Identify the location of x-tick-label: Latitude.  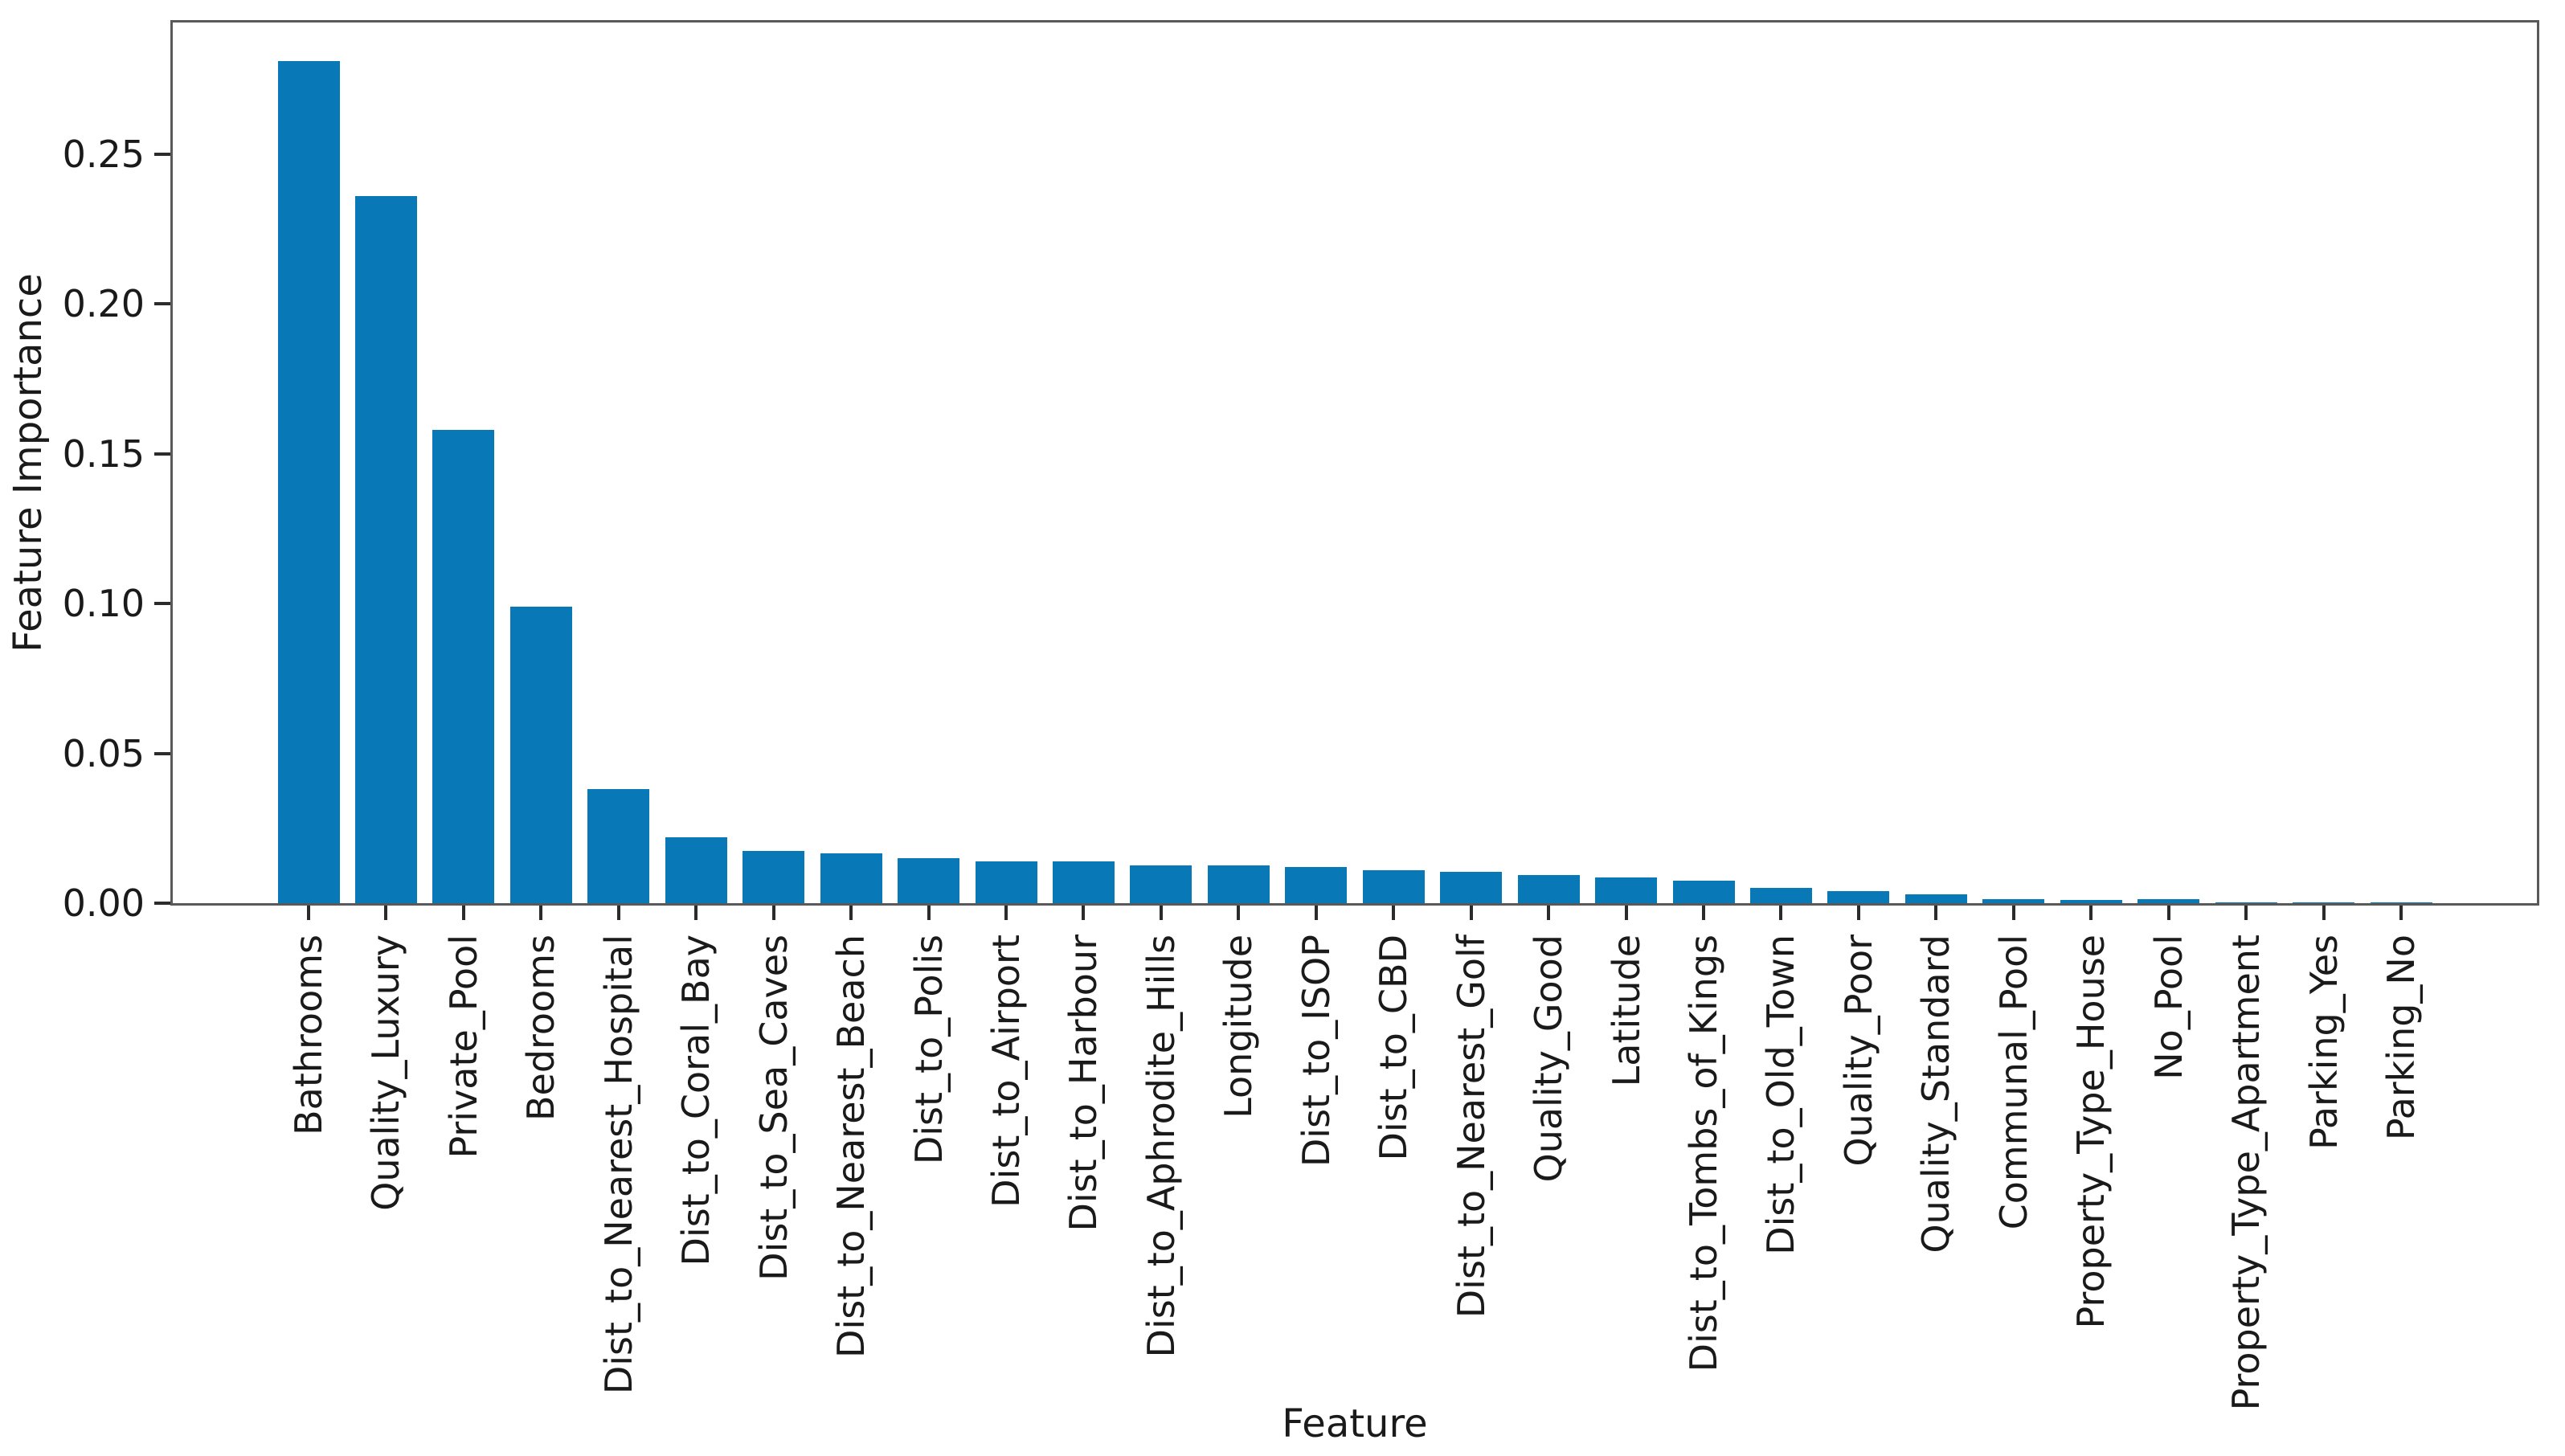
(1626, 1011).